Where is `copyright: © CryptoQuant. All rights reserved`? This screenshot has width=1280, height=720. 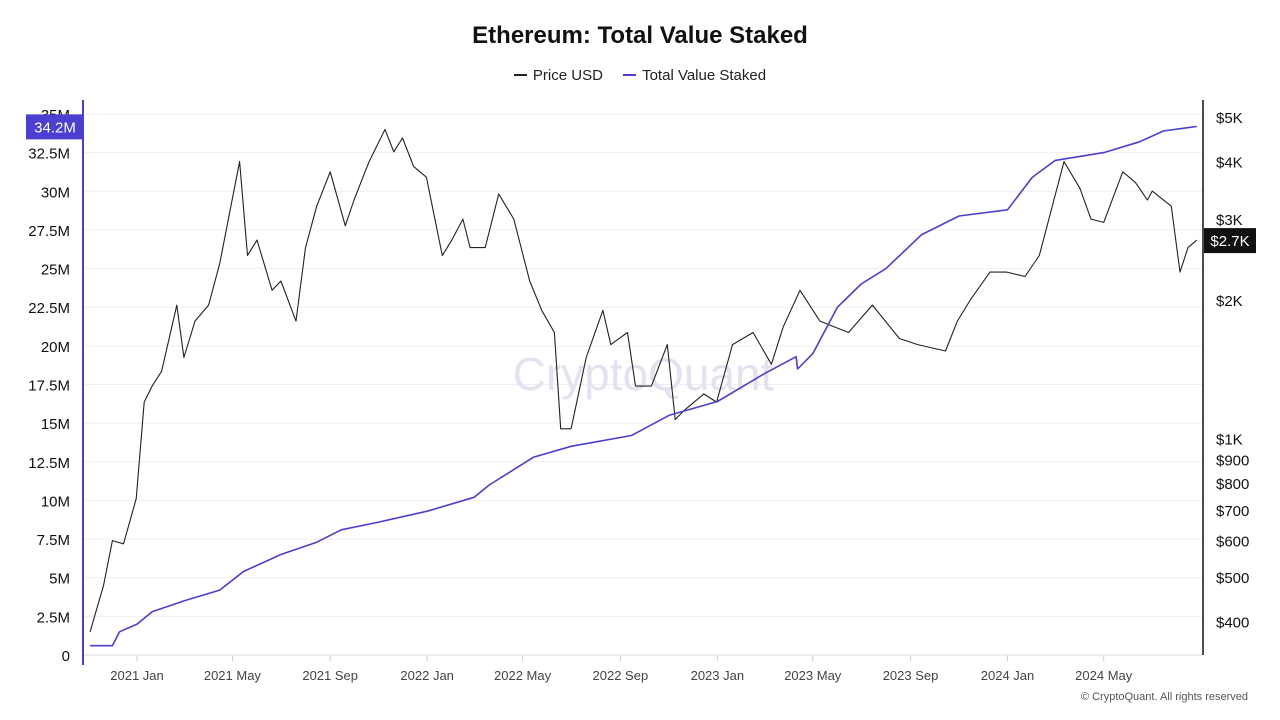
copyright: © CryptoQuant. All rights reserved is located at coordinates (1164, 697).